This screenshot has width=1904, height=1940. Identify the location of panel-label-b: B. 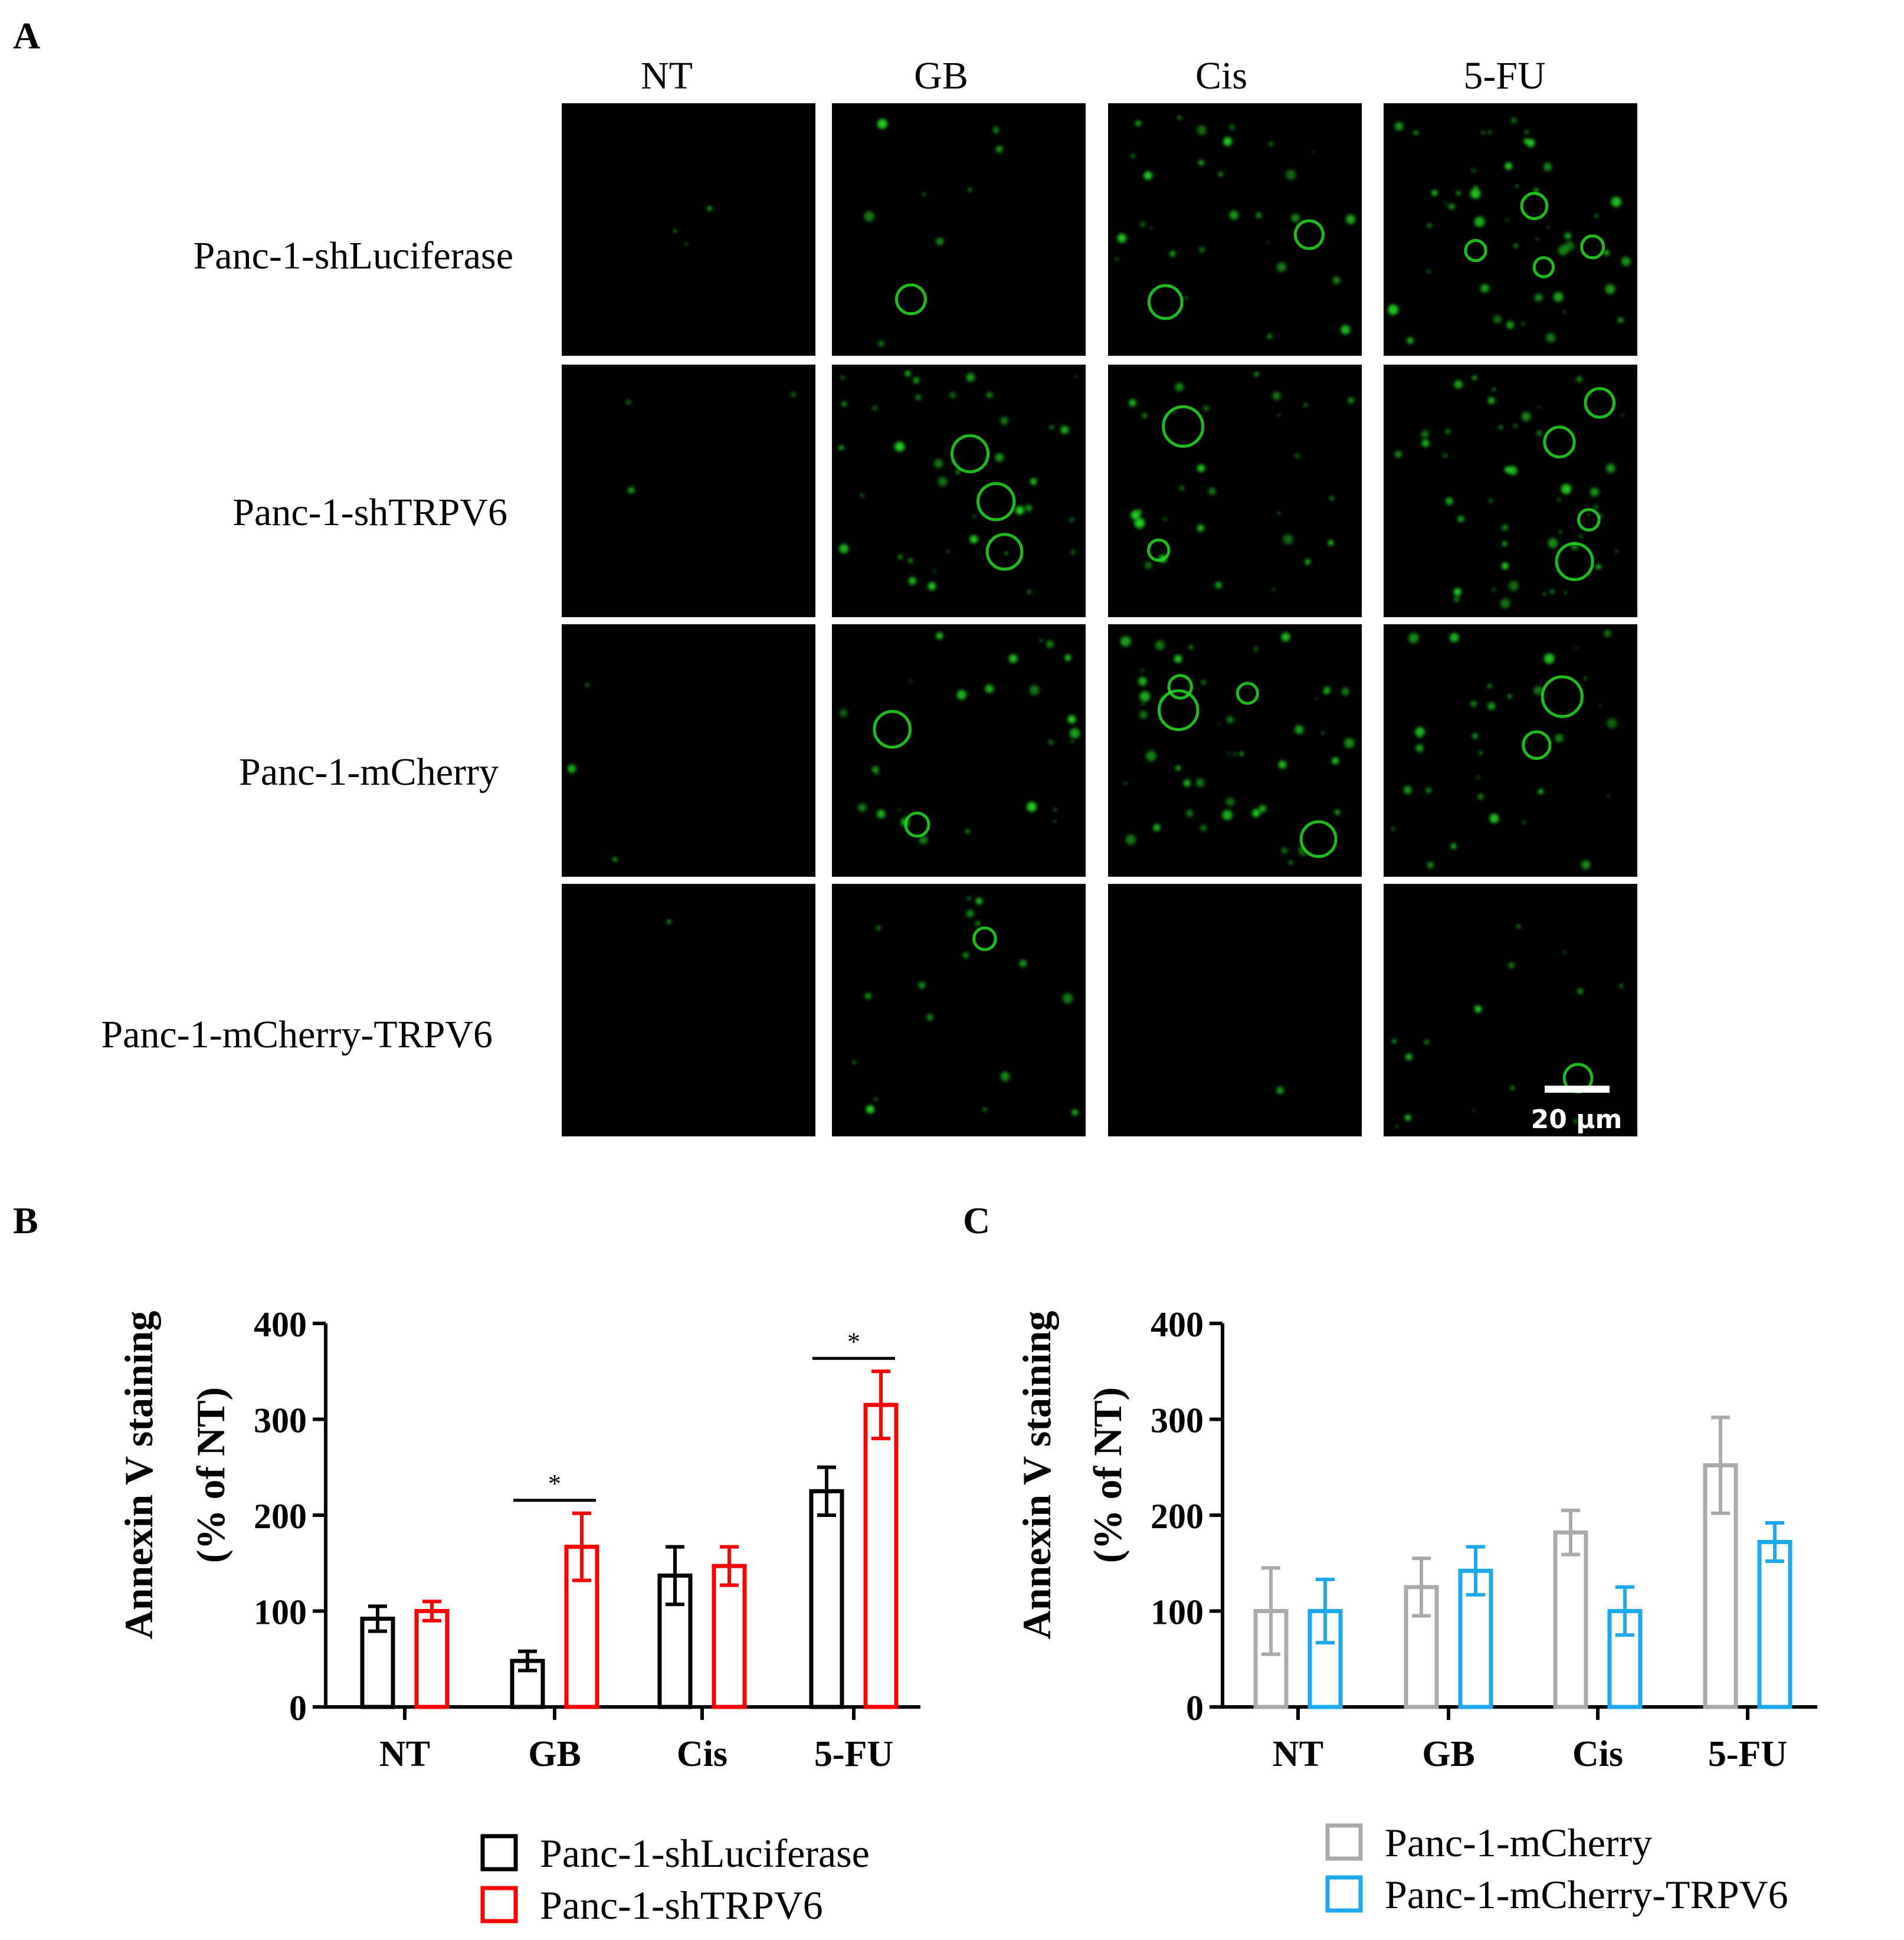
(25, 1220).